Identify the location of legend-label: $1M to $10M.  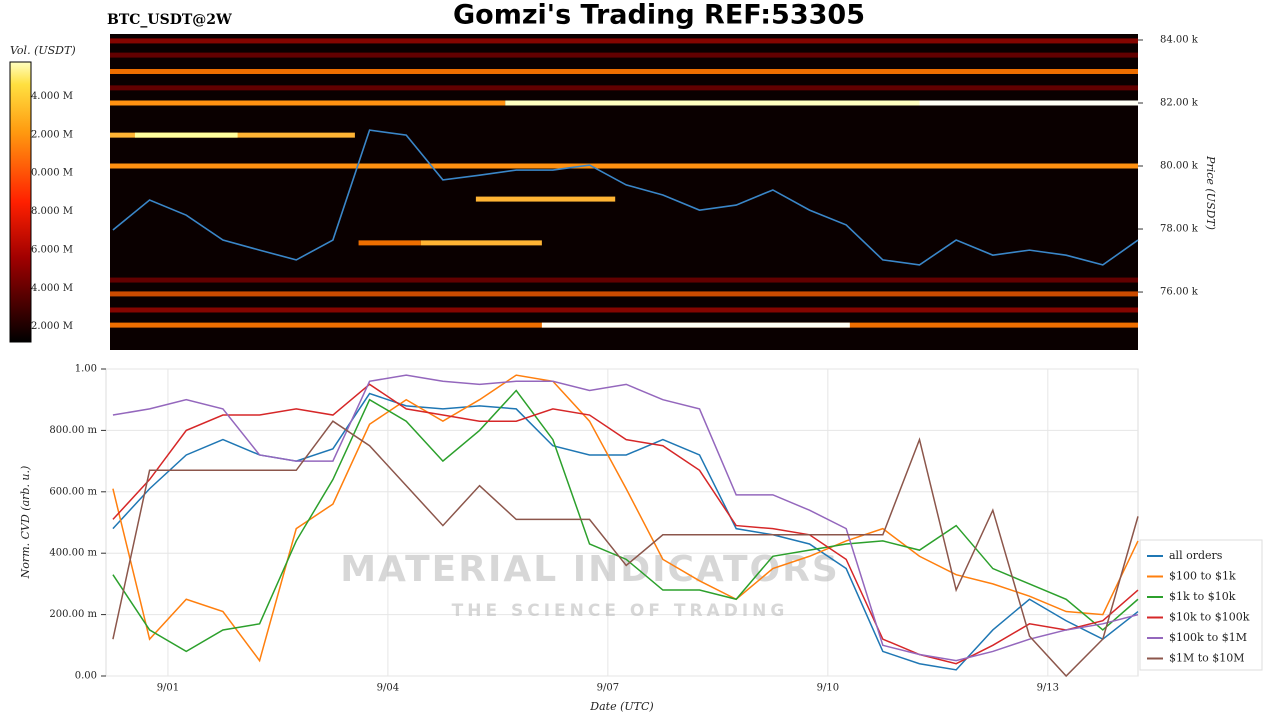
(1207, 658).